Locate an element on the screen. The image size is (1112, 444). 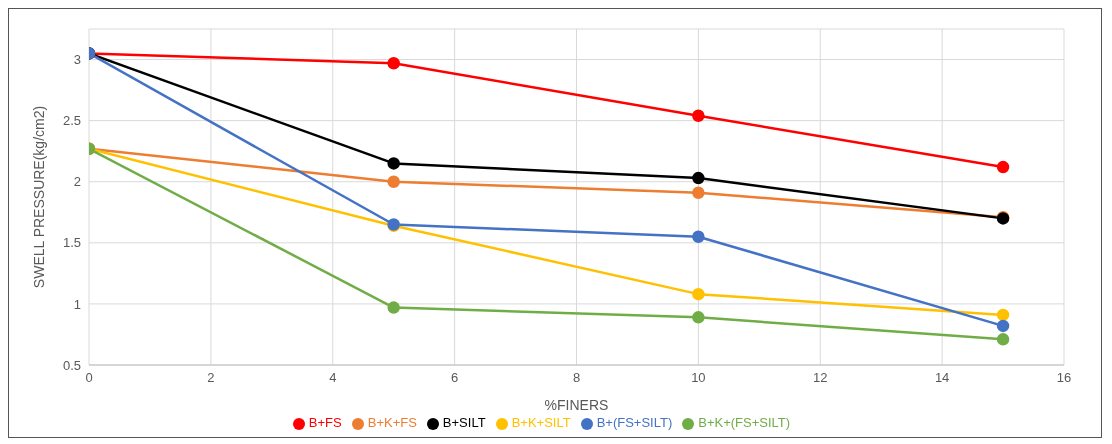
x-tick-label: 14 is located at coordinates (942, 378).